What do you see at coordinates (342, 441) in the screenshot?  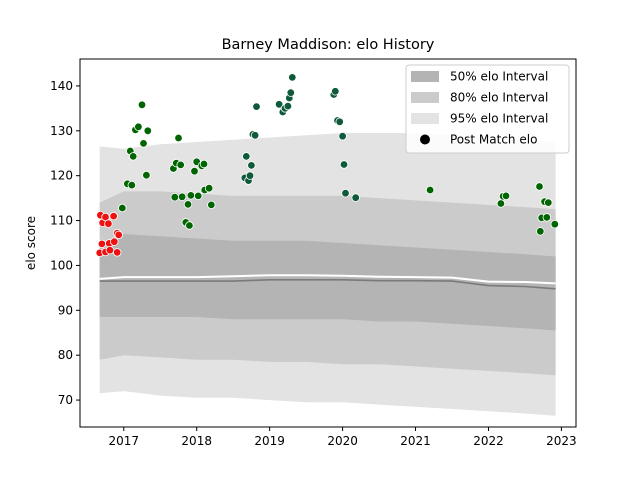 I see `x-tick-label-2020: 2020` at bounding box center [342, 441].